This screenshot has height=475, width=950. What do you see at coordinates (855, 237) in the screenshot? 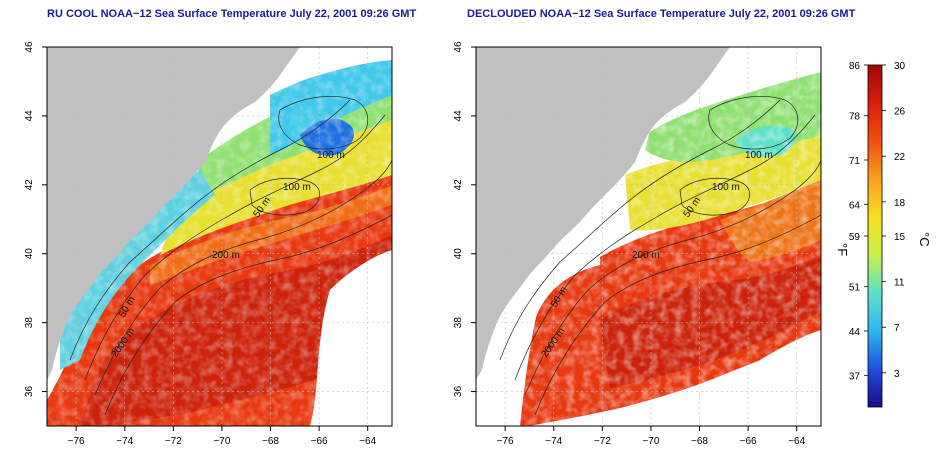
I see `colorbar-f-tick-label-4: 59` at bounding box center [855, 237].